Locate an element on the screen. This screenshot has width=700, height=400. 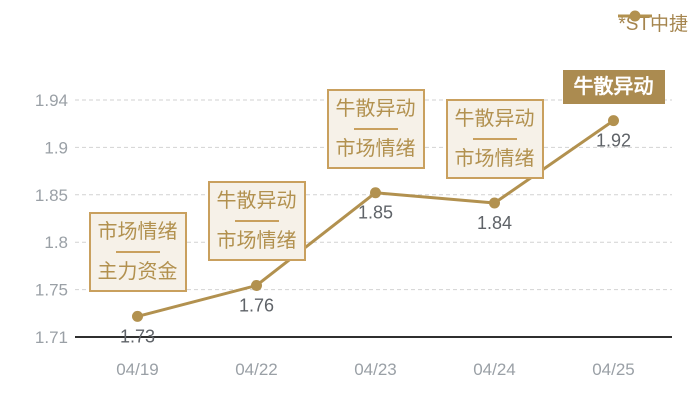
x-axis-tick-label: 04/25 is located at coordinates (613, 369).